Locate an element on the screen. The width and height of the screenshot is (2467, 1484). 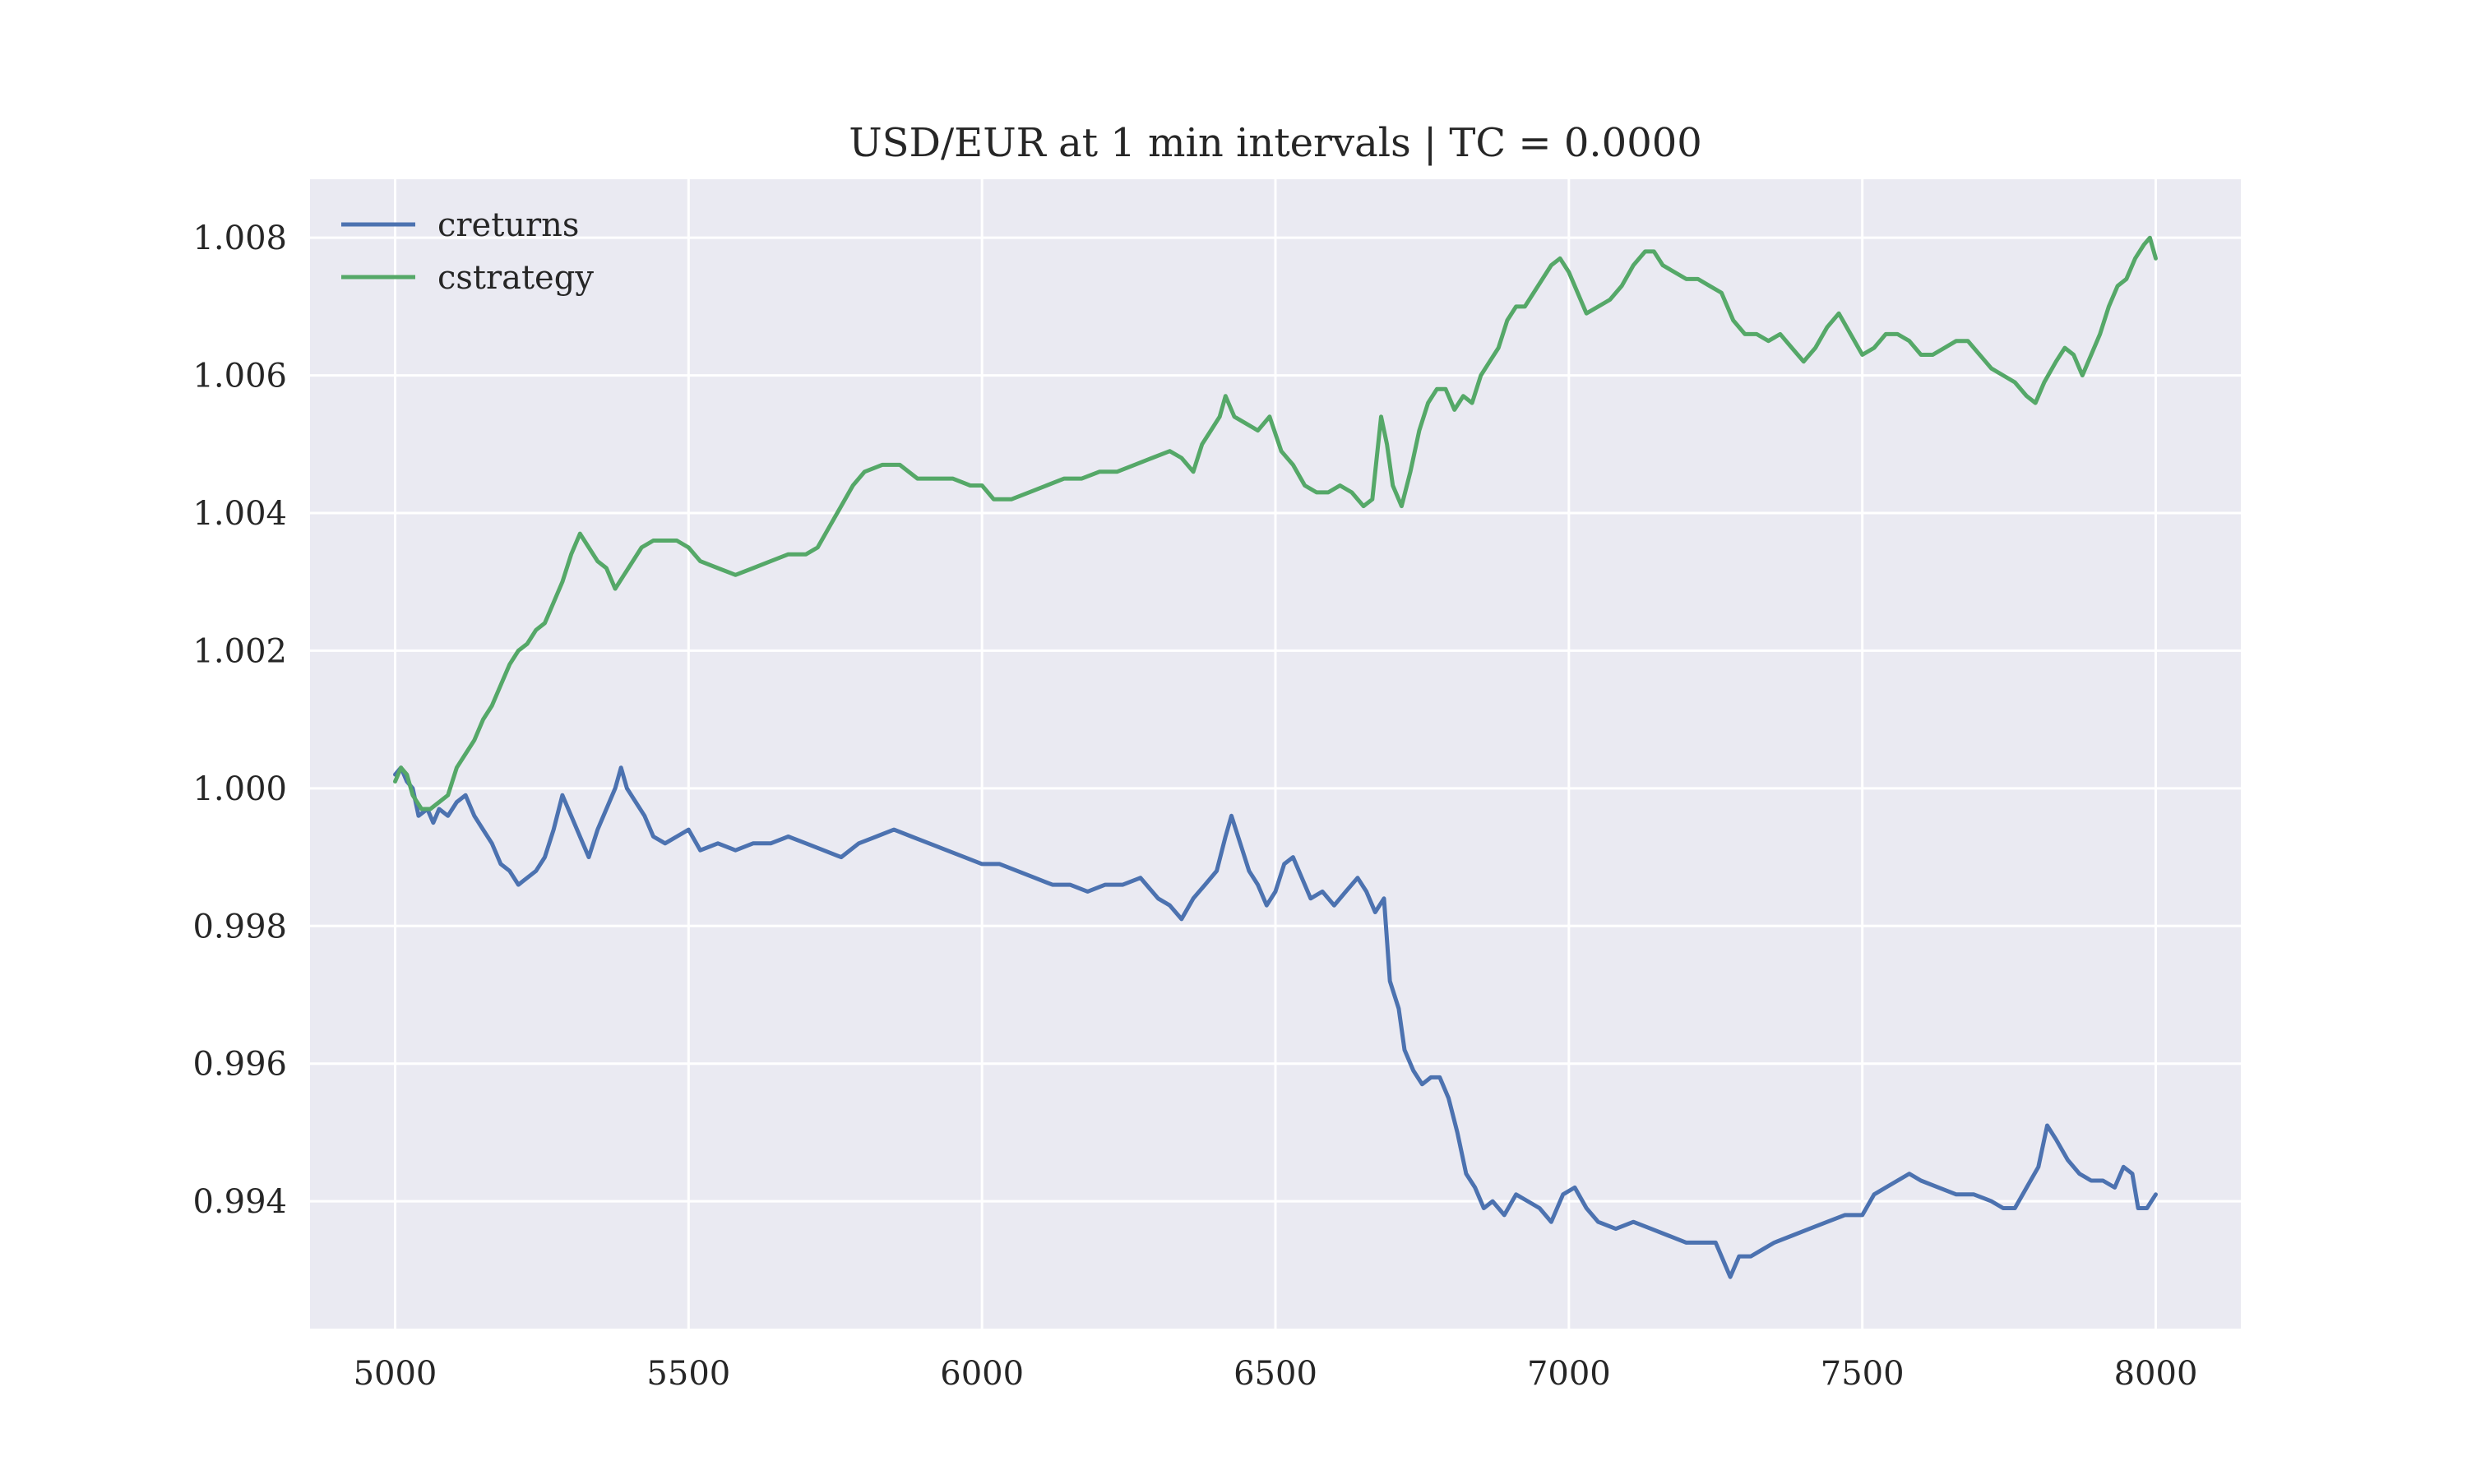
x-tick-label: 7500 is located at coordinates (1863, 1374).